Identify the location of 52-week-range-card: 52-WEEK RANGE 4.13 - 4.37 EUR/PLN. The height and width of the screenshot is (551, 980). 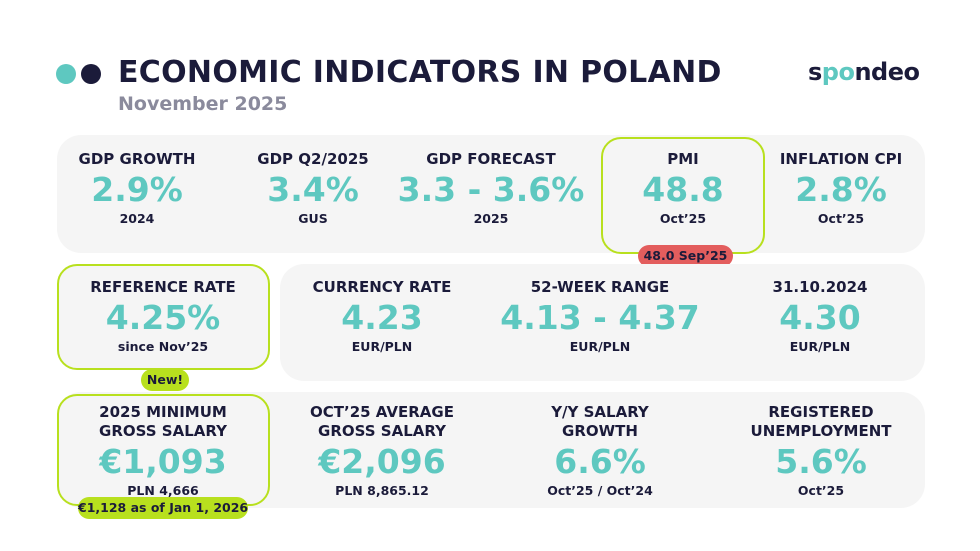
(600, 316).